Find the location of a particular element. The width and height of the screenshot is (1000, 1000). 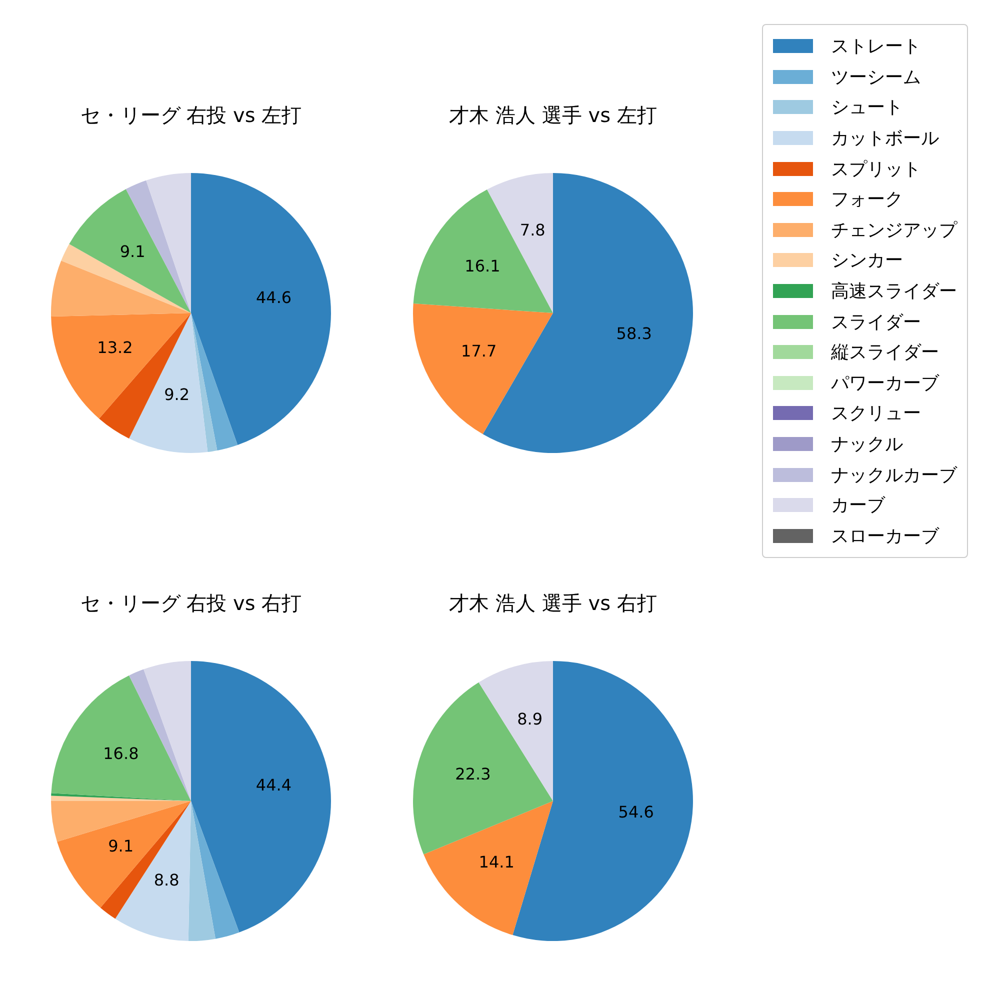

chart-title: セ・リーグ 右投 vs 右打 is located at coordinates (191, 603).